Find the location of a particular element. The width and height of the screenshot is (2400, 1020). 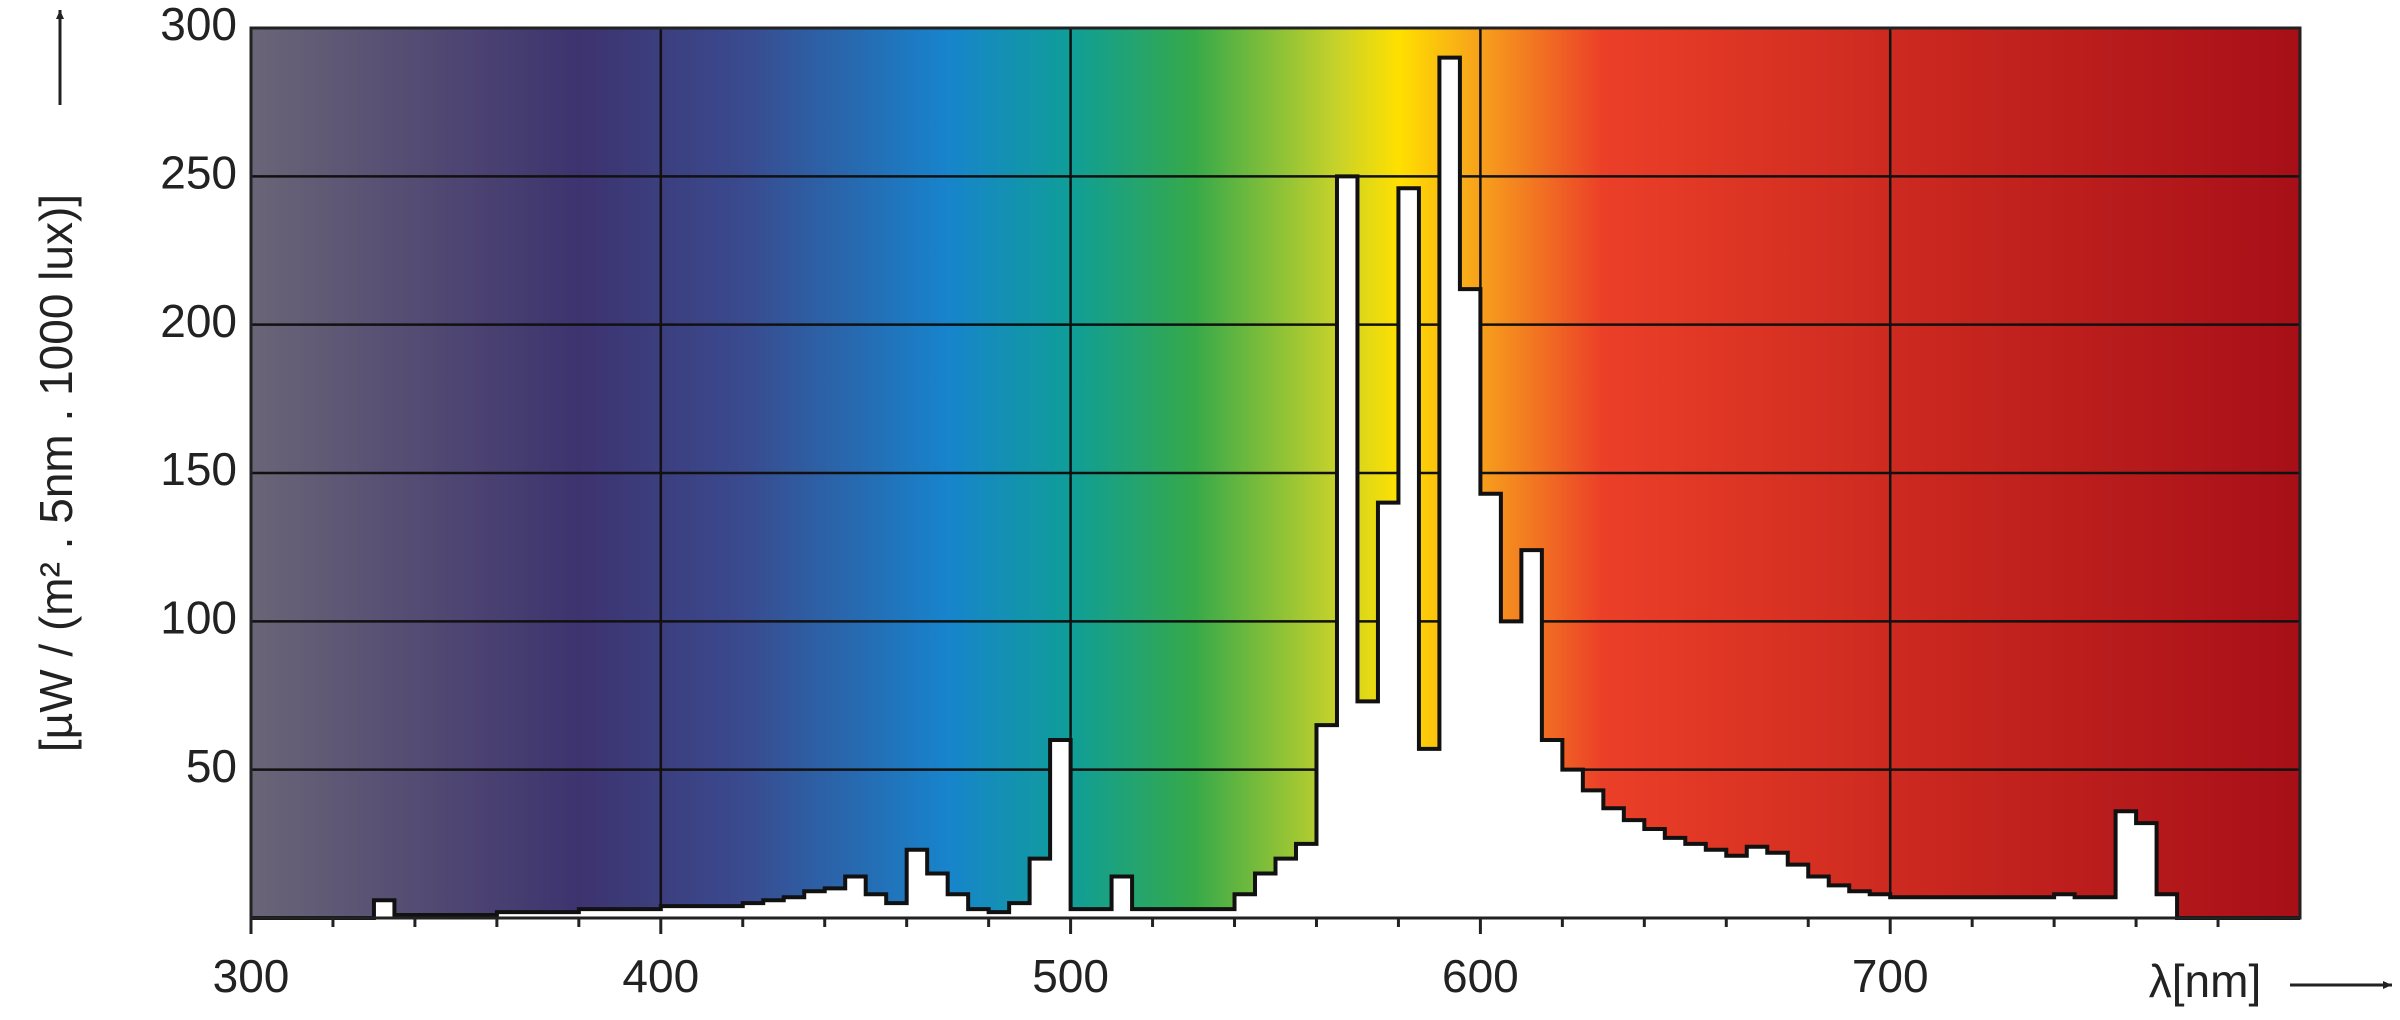

y-tick-label: 300 is located at coordinates (198, 25).